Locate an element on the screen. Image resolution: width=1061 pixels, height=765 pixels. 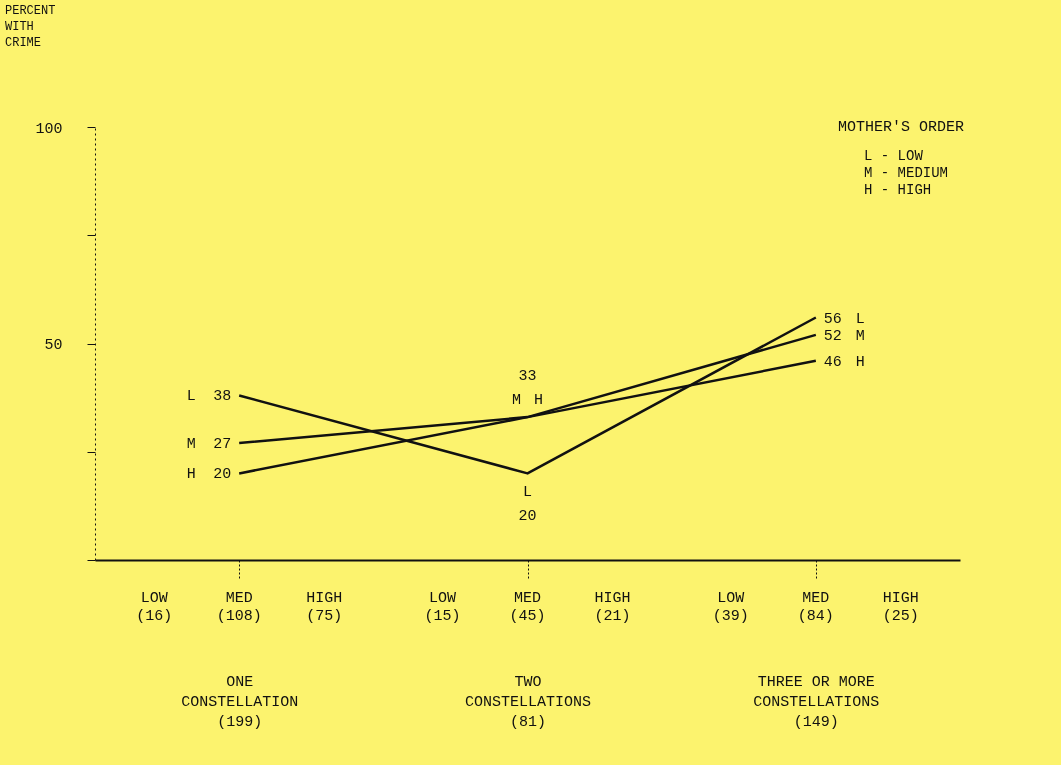
data-label: 52 is located at coordinates (832, 336).